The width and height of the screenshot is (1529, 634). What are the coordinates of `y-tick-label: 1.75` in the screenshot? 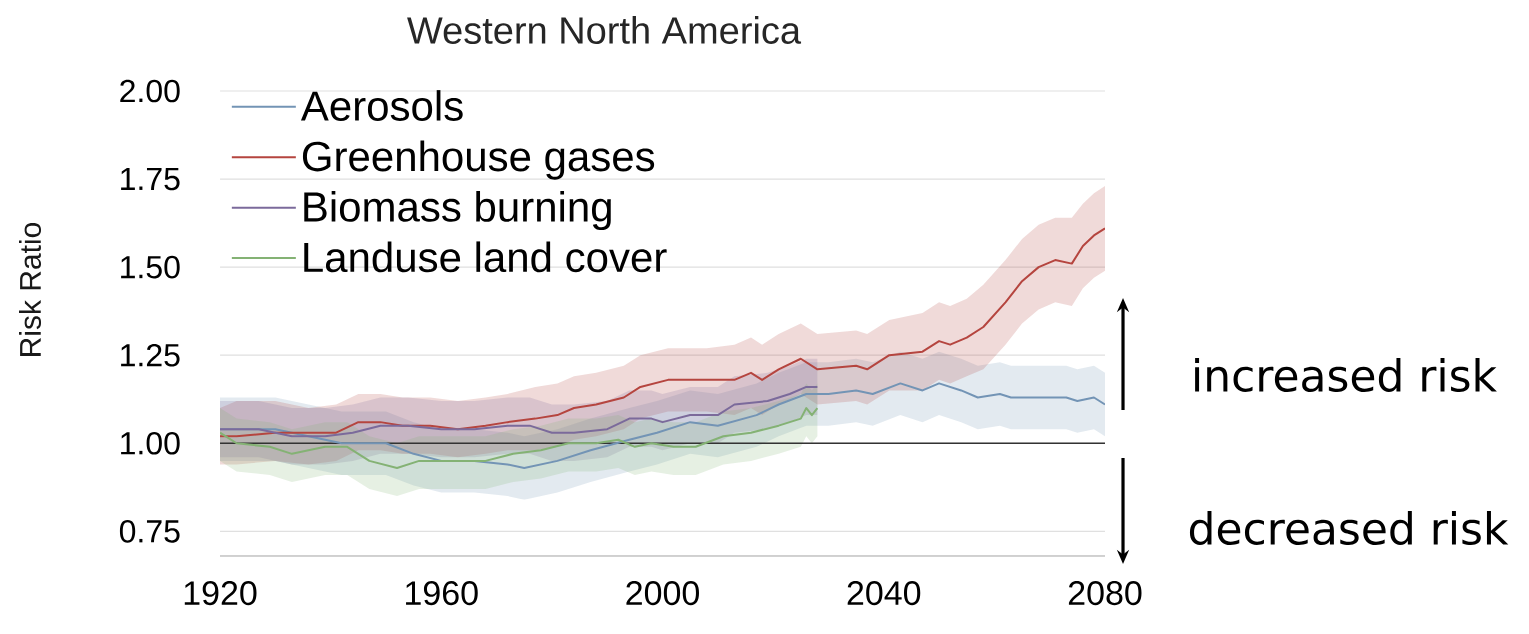 It's located at (150, 179).